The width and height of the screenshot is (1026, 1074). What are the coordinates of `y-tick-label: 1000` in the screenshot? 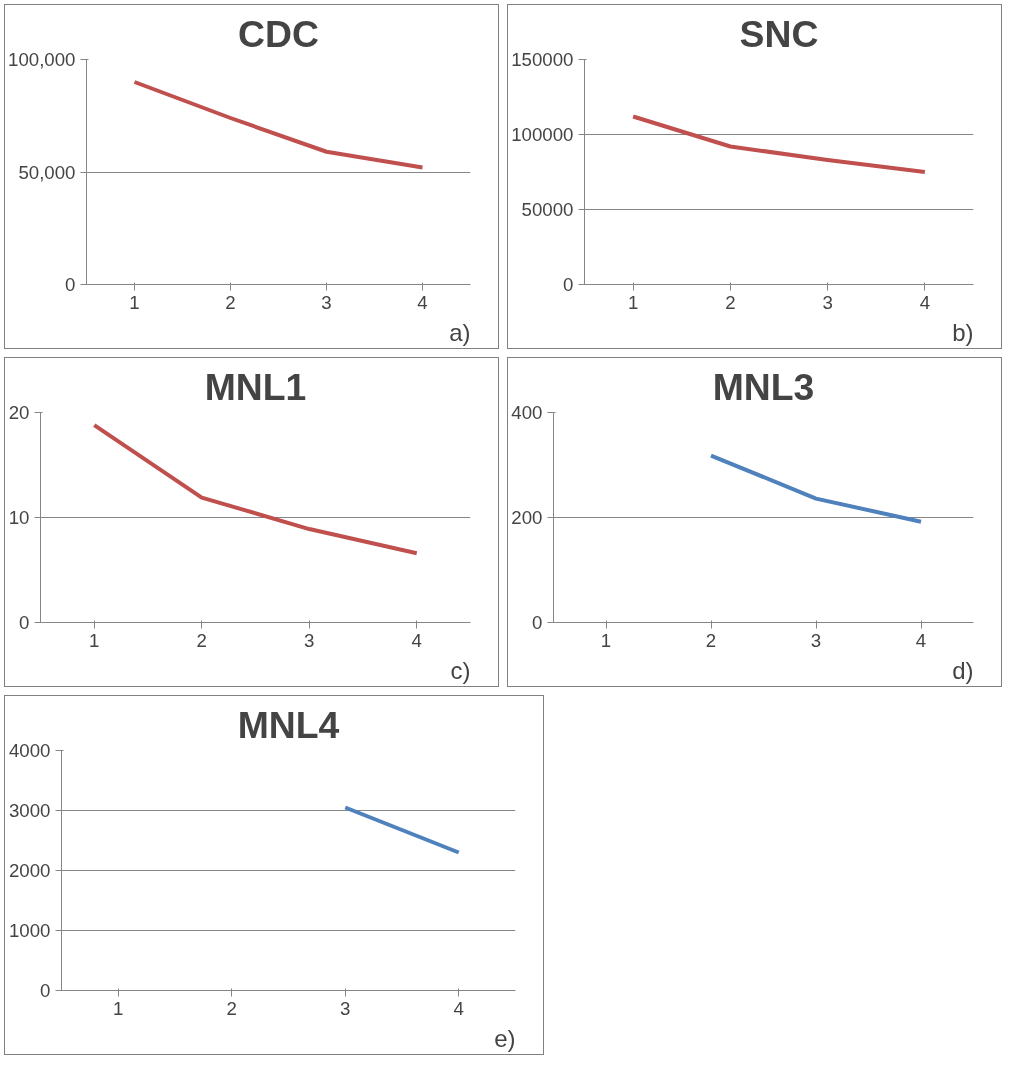 It's located at (30, 930).